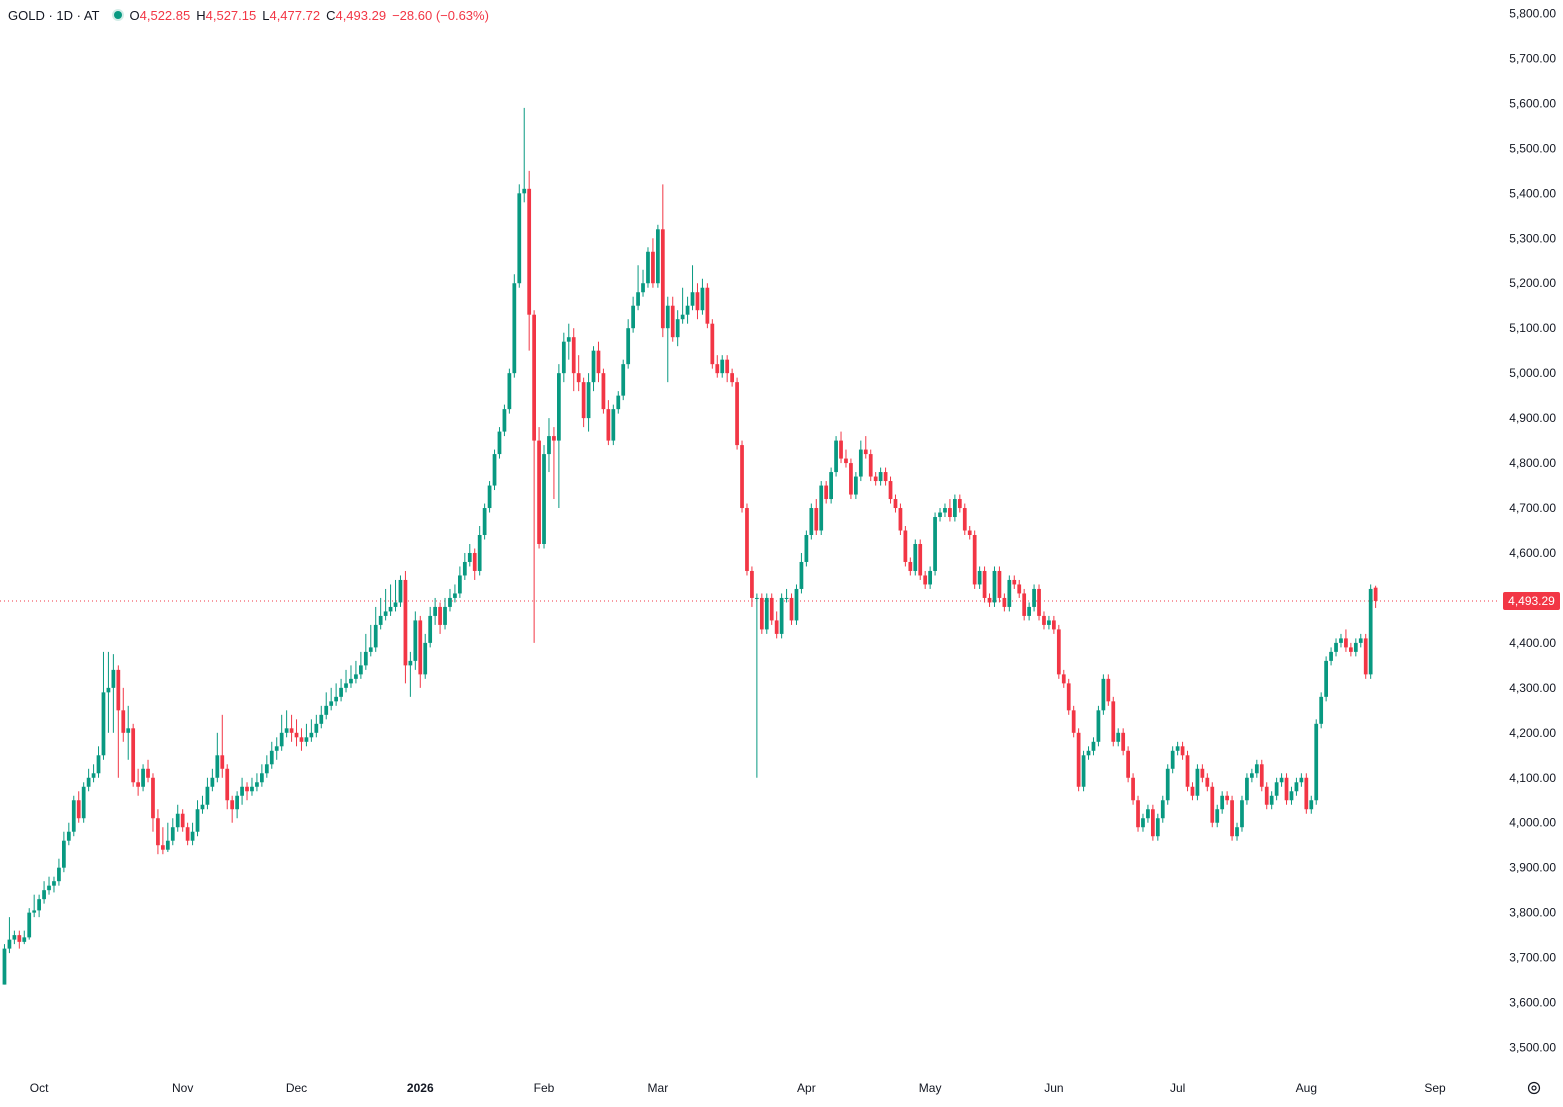 The image size is (1563, 1107). What do you see at coordinates (1435, 1088) in the screenshot?
I see `x-tick-label: Sep` at bounding box center [1435, 1088].